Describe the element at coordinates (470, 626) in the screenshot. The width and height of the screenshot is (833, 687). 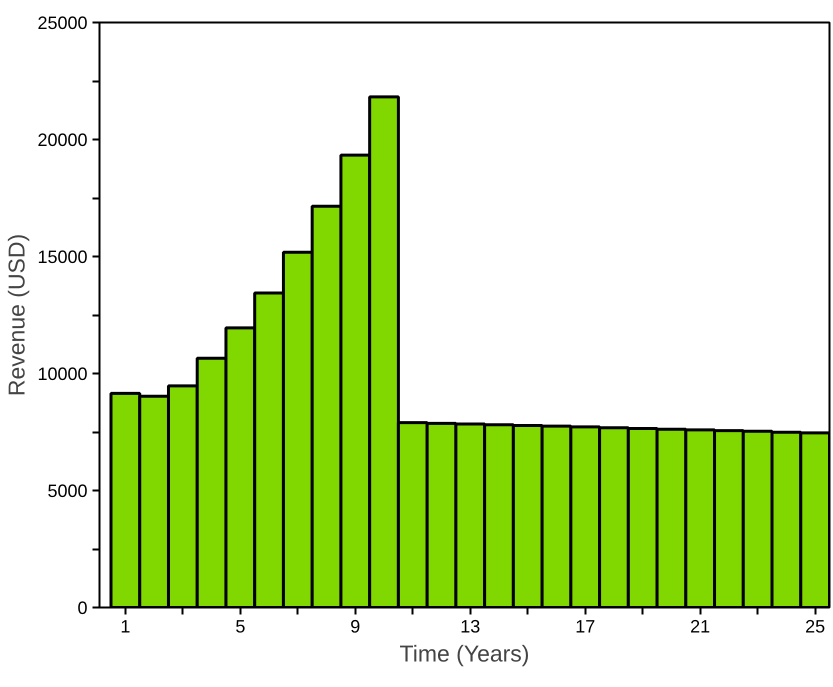
I see `x-tick-label: 13` at that location.